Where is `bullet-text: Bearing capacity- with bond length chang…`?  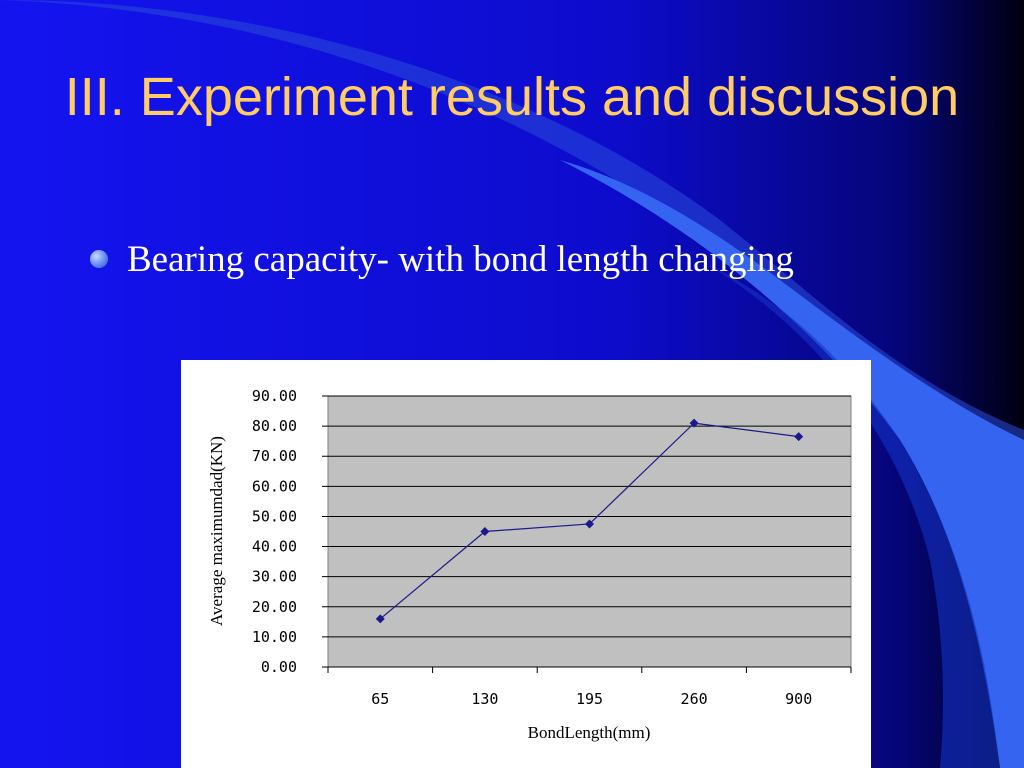
bullet-text: Bearing capacity- with bond length chang… is located at coordinates (460, 259).